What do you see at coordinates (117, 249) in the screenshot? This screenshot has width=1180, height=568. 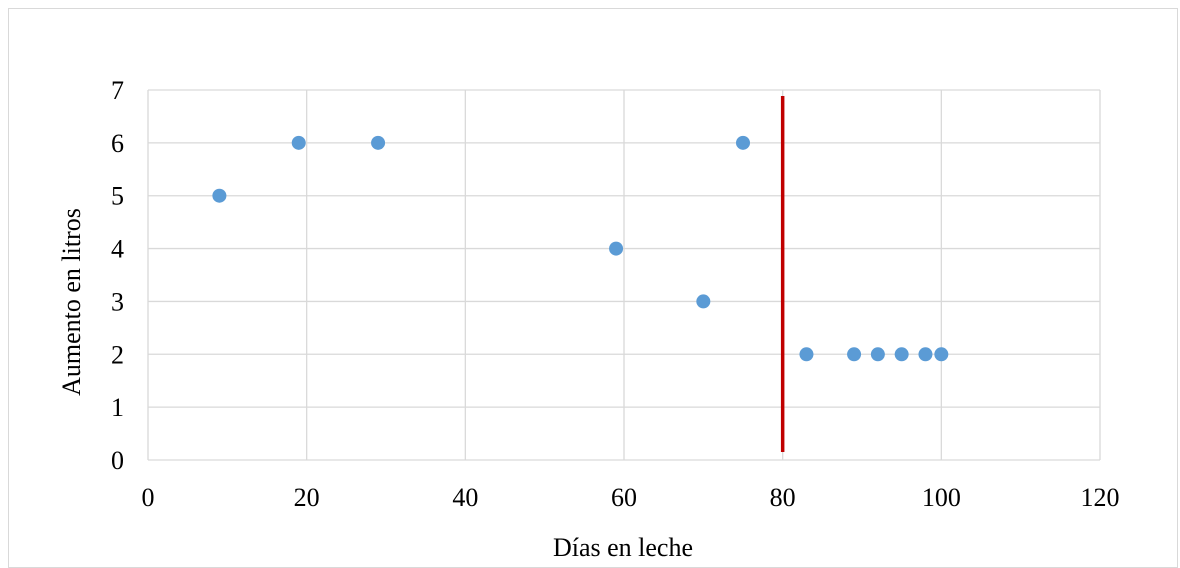 I see `y-tick-label: 4` at bounding box center [117, 249].